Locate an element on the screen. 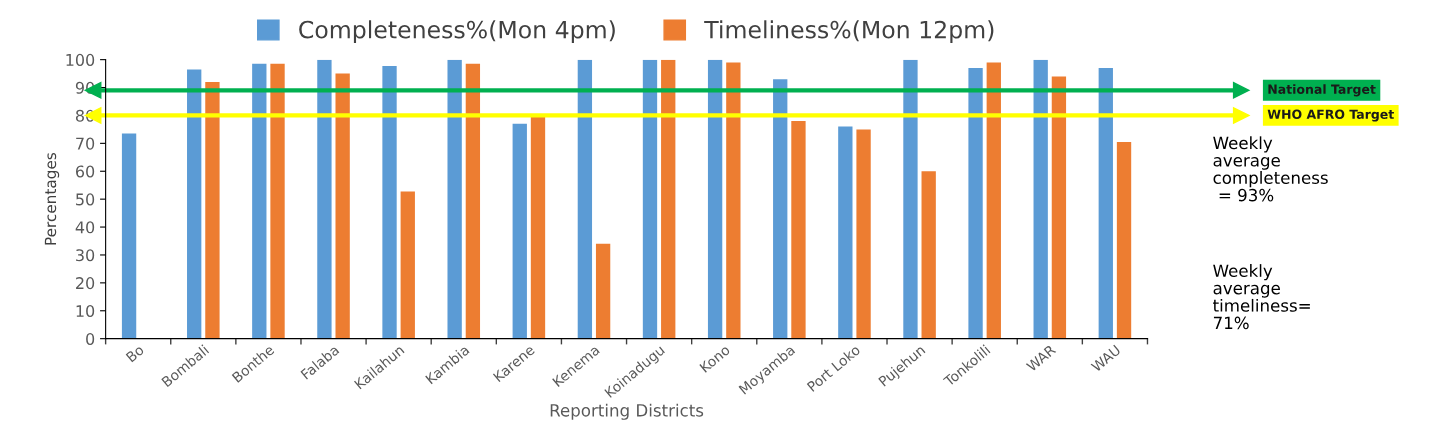  y-tick-label: 40 is located at coordinates (85, 227).